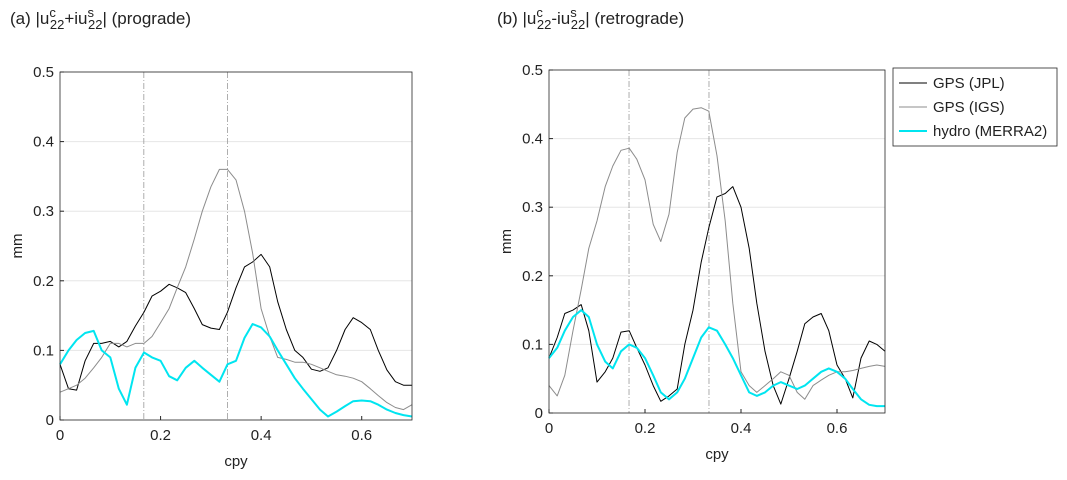  Describe the element at coordinates (634, 18) in the screenshot. I see `title-part: | (retrograde)` at that location.